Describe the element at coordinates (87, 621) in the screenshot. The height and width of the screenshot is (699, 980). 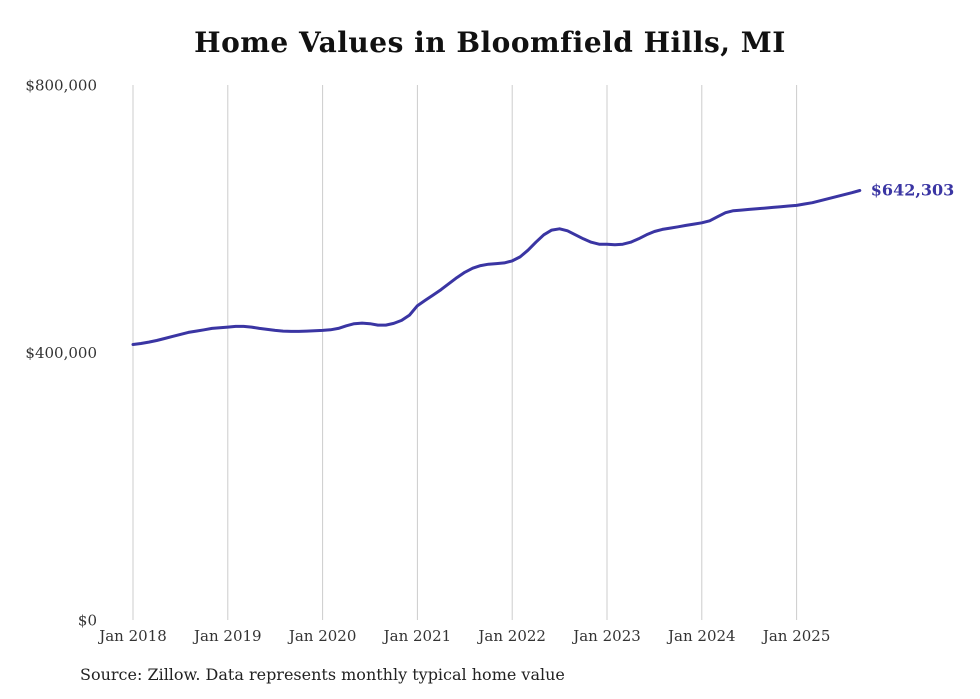
I see `y-axis-tick-label: $0` at that location.